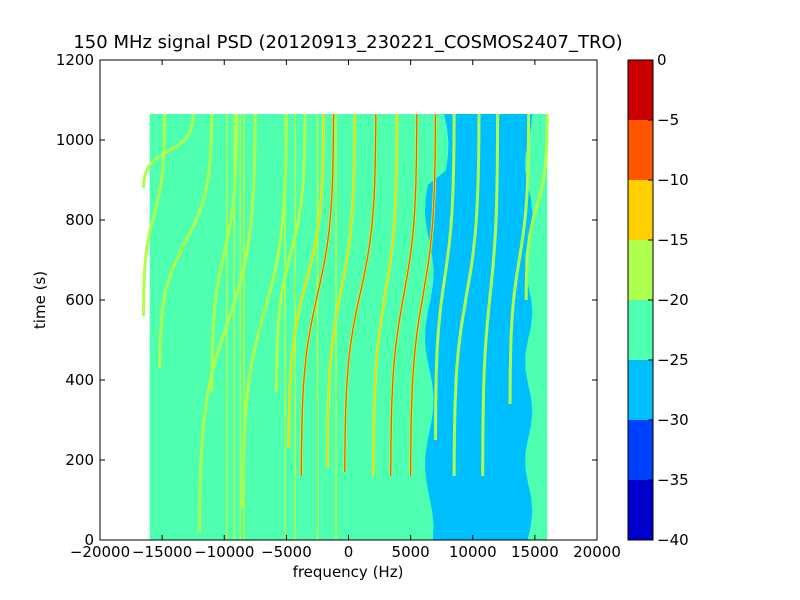 The height and width of the screenshot is (600, 800). Describe the element at coordinates (673, 420) in the screenshot. I see `colorbar-tick-label: −30` at that location.